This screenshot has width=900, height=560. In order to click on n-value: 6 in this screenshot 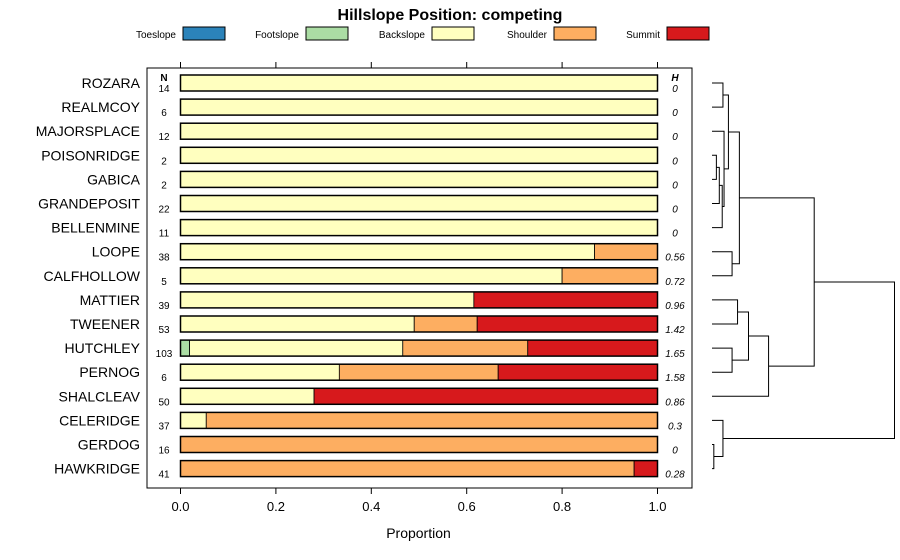, I will do `click(164, 113)`.